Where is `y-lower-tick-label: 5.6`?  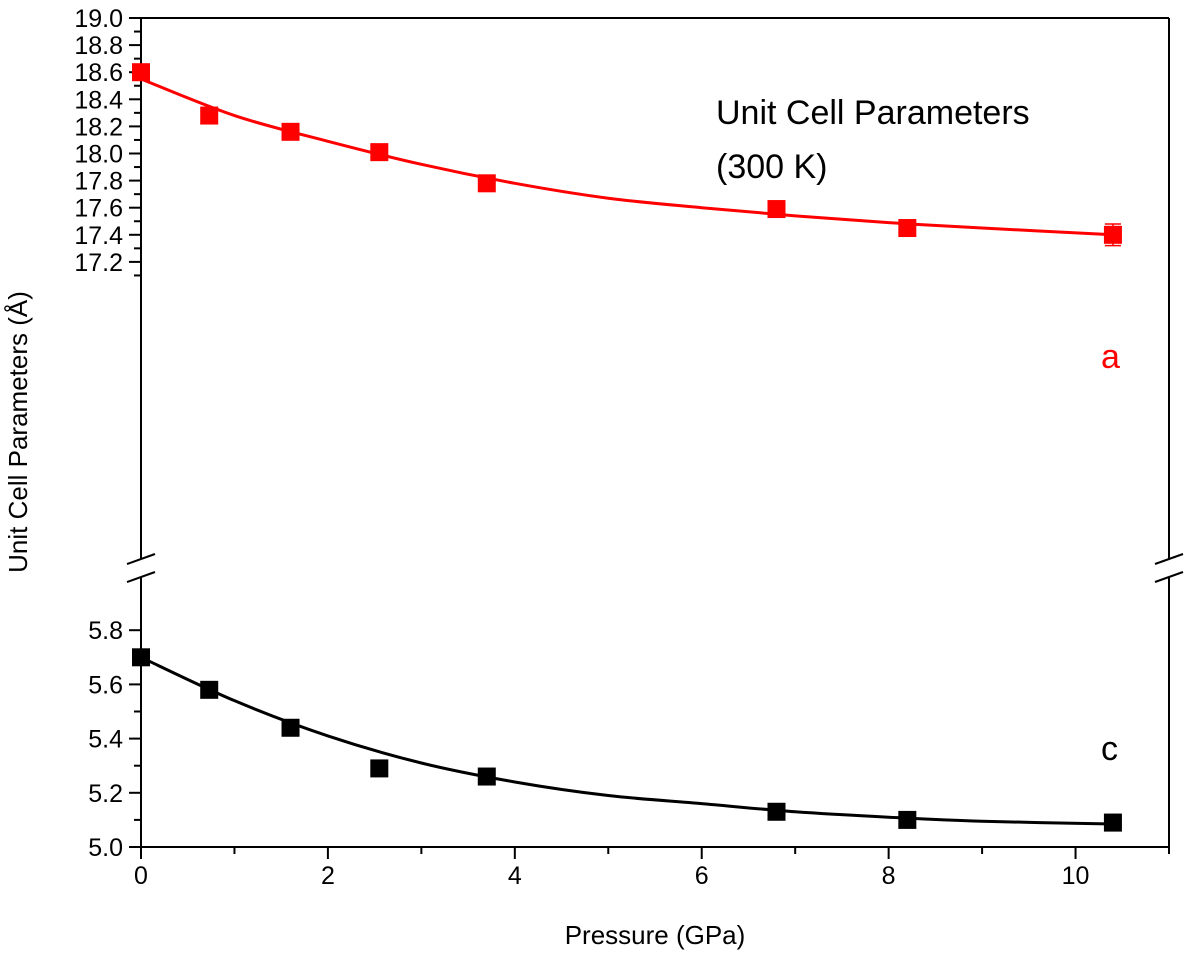
y-lower-tick-label: 5.6 is located at coordinates (105, 685).